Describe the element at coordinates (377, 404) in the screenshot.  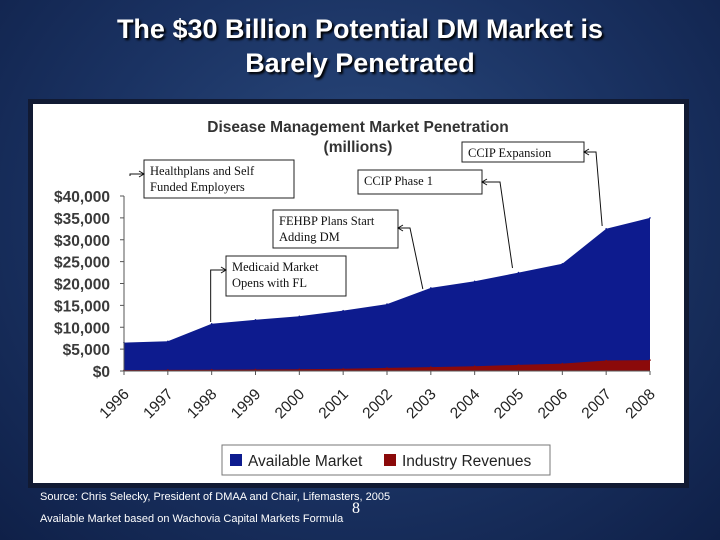
I see `x-tick-label: 2002` at that location.